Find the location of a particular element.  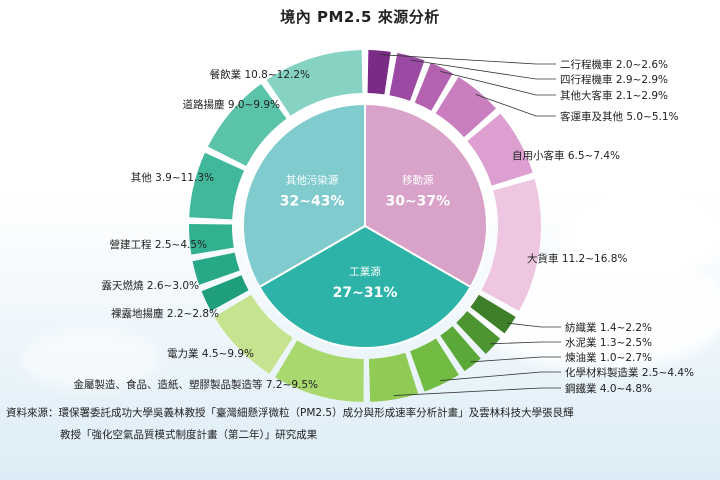

inner-sector-range: 30~37% is located at coordinates (417, 202).